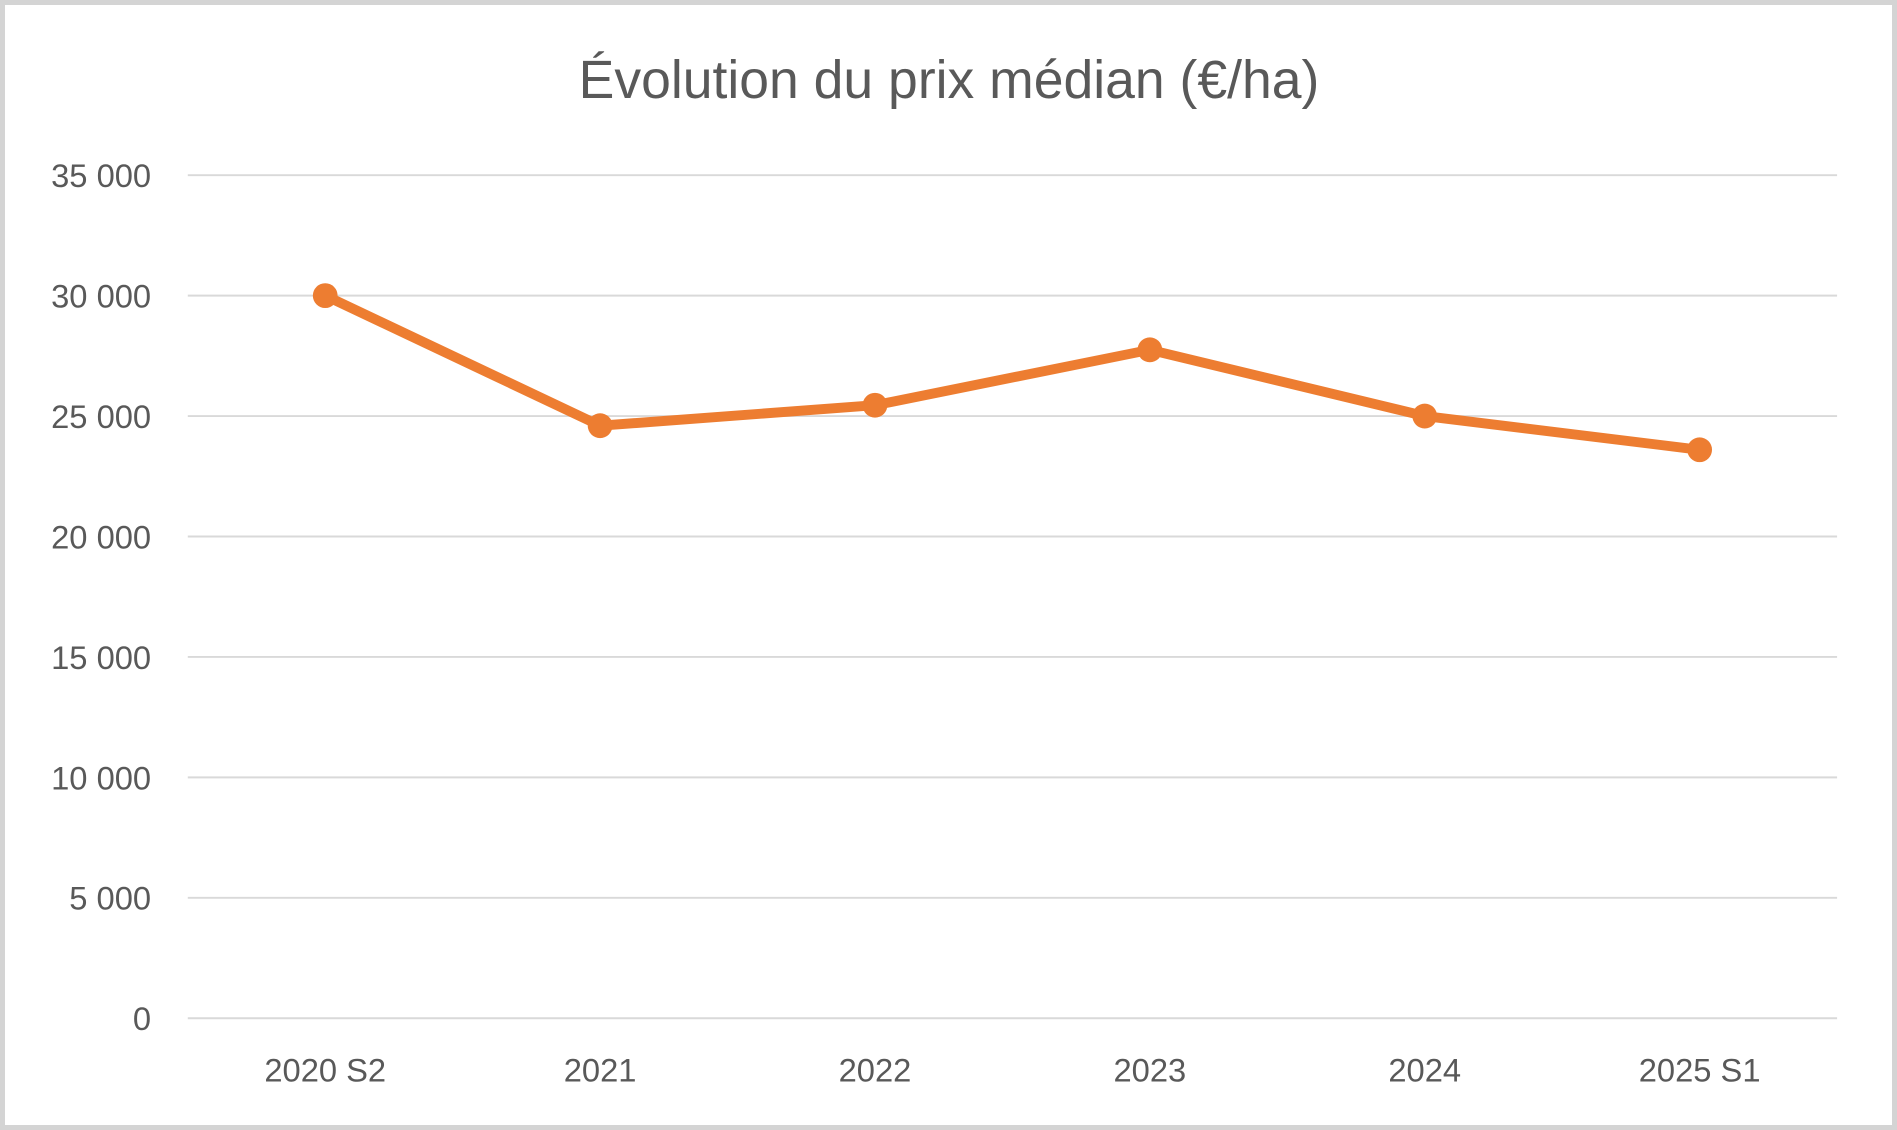  I want to click on chart-title: Évolution du prix médian (€/ha), so click(949, 80).